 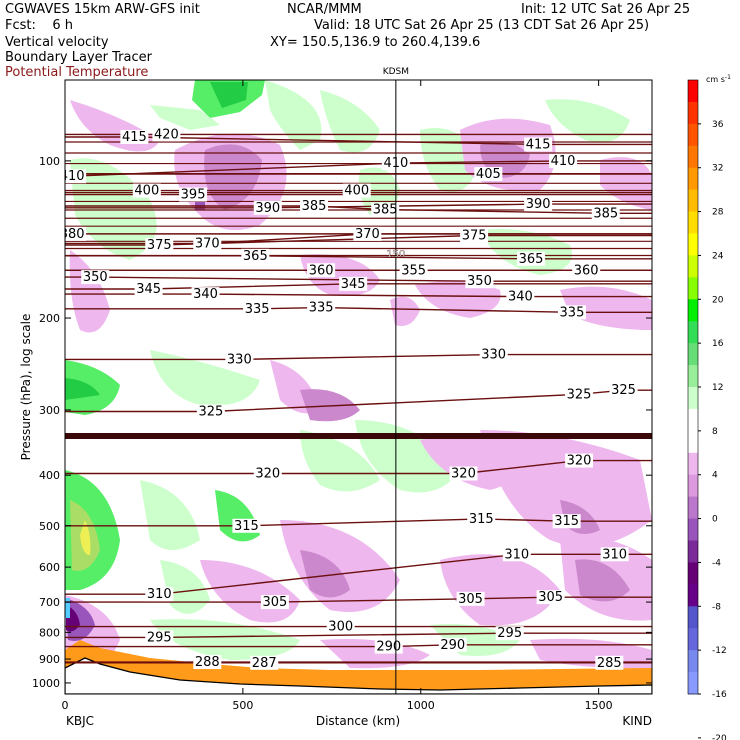 I want to click on colorbar-tick-label: 32, so click(x=717, y=169).